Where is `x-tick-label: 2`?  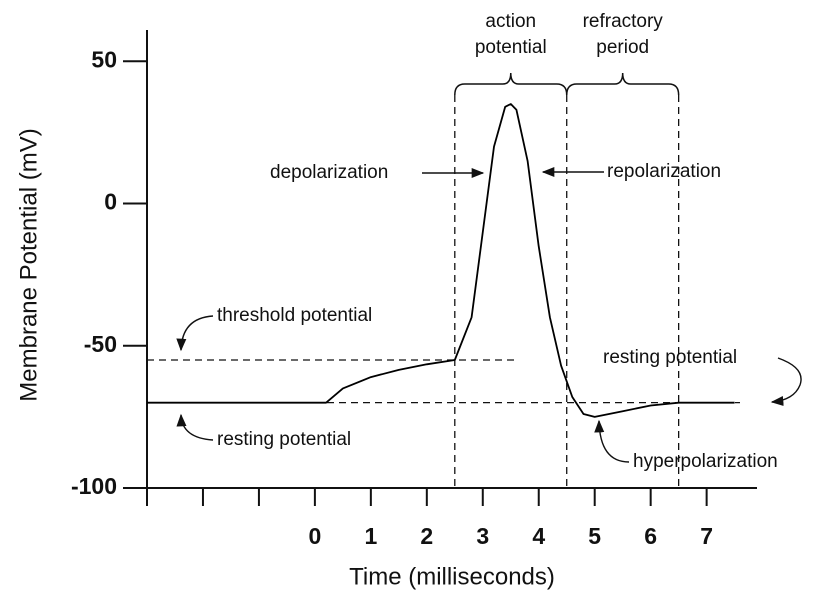
x-tick-label: 2 is located at coordinates (426, 536).